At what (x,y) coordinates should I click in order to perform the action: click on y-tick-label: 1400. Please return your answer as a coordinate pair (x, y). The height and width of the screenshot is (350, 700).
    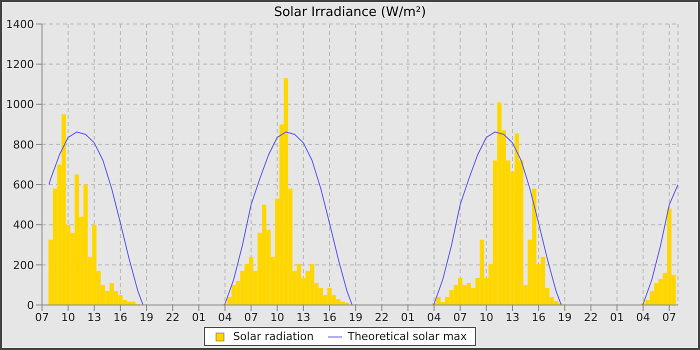
    Looking at the image, I should click on (20, 24).